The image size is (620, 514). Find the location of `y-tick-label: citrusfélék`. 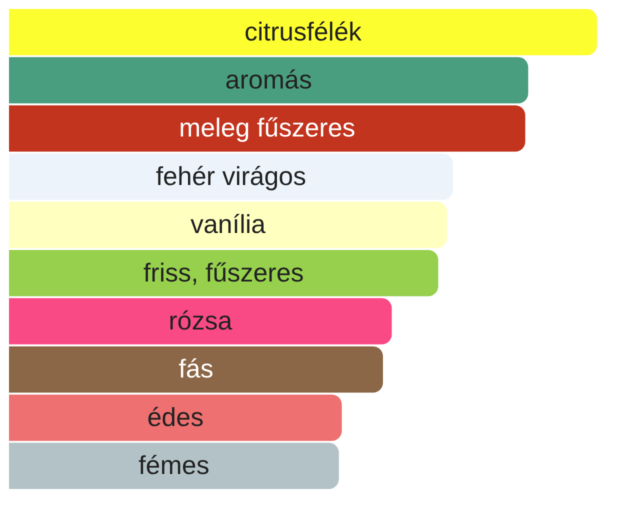

y-tick-label: citrusfélék is located at coordinates (303, 31).